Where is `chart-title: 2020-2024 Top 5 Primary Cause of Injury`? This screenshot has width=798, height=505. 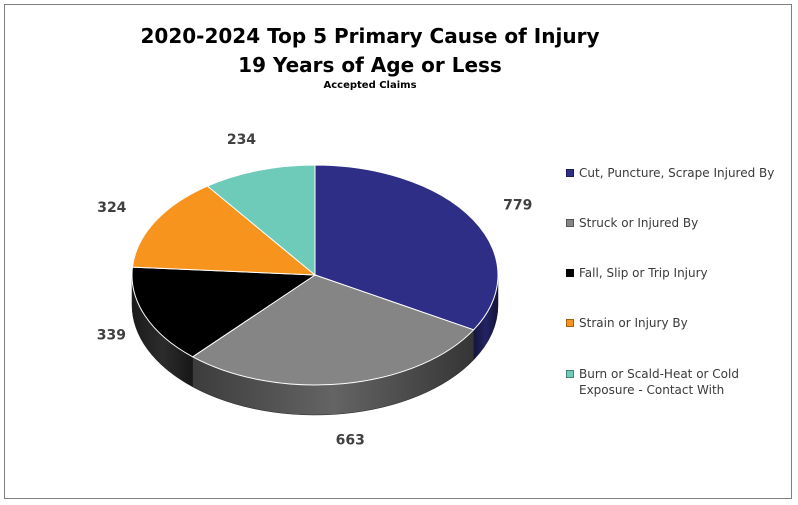
chart-title: 2020-2024 Top 5 Primary Cause of Injury is located at coordinates (370, 36).